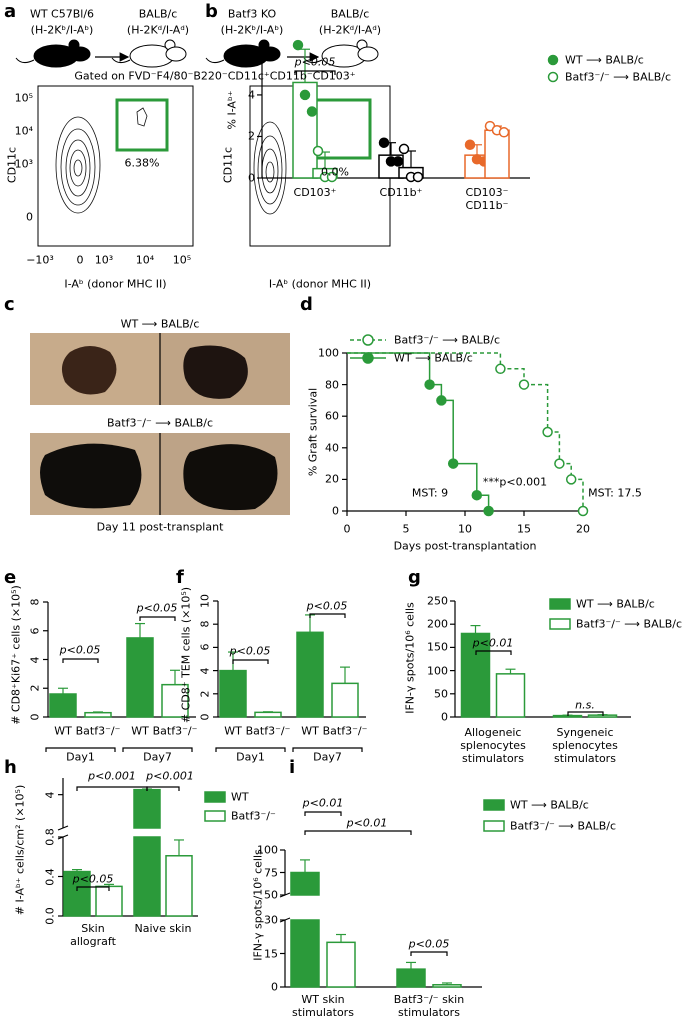 Image resolution: width=685 pixels, height=1032 pixels. I want to click on photo, so click(160, 424).